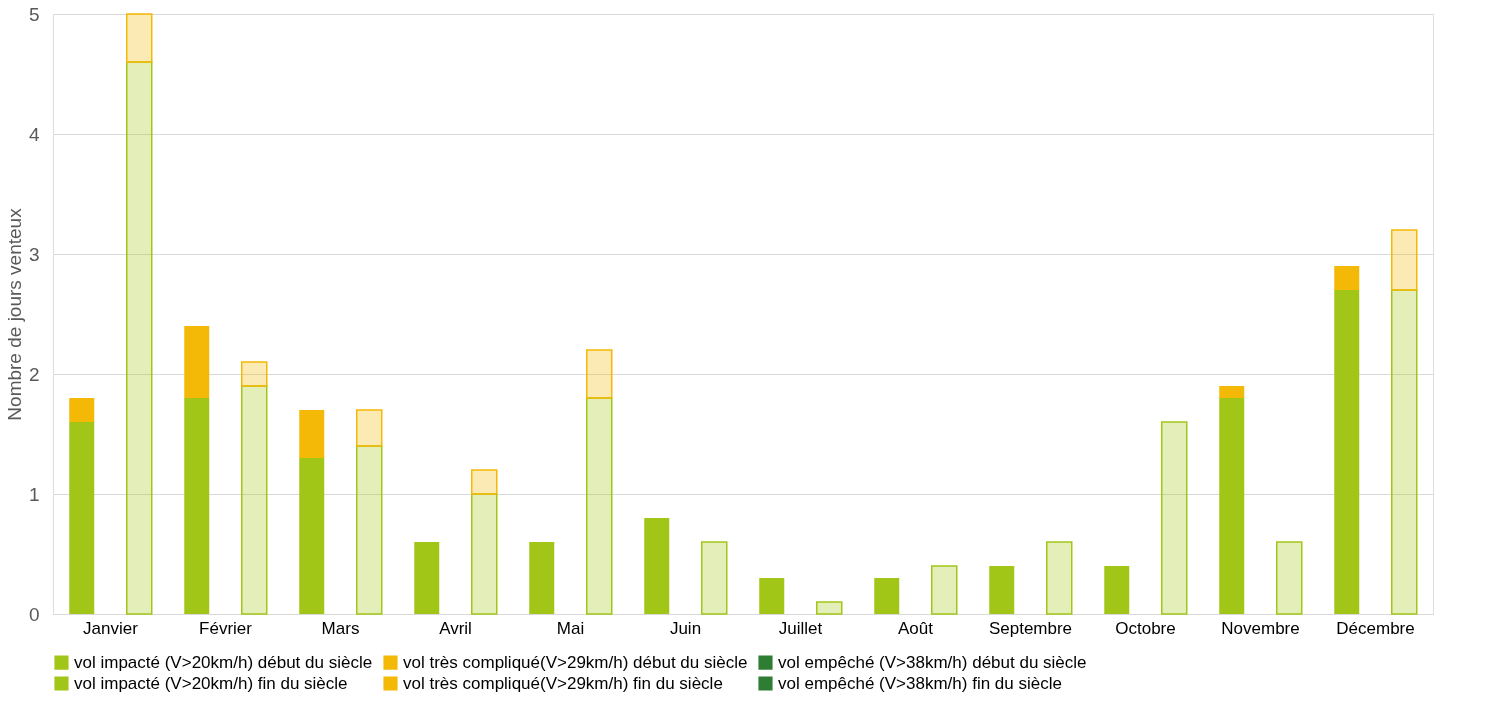 The height and width of the screenshot is (718, 1486). I want to click on legend-label: vol très compliqué(V>29km/h) fin du siècle, so click(563, 683).